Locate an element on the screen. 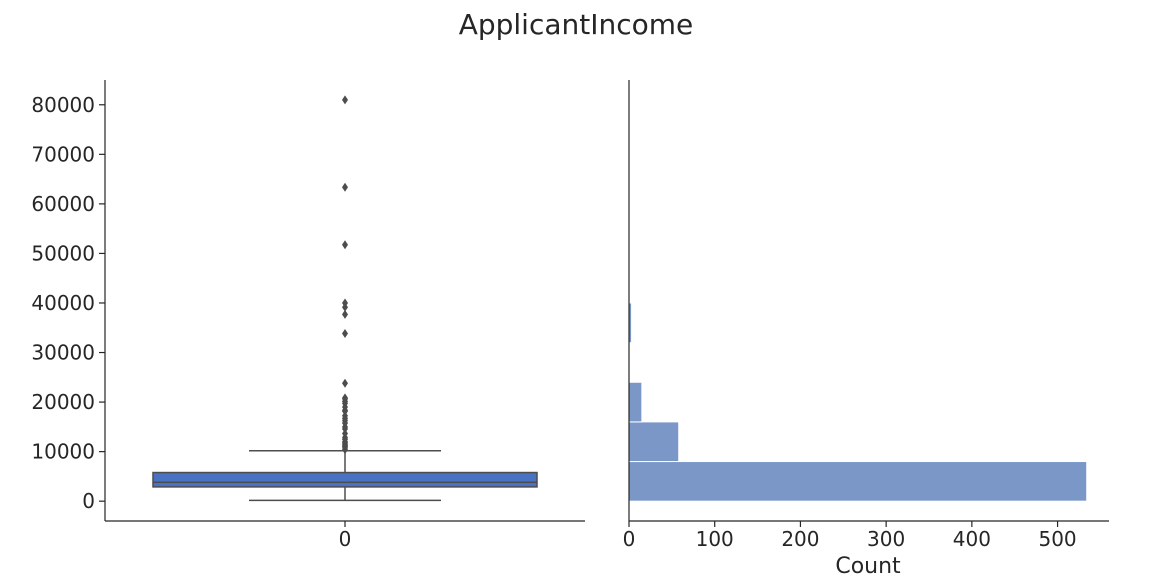 The image size is (1152, 576). boxplot-body is located at coordinates (345, 476).